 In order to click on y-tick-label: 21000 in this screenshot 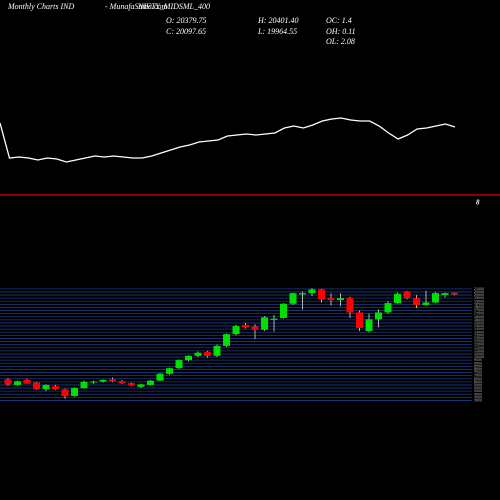, I will do `click(479, 289)`.